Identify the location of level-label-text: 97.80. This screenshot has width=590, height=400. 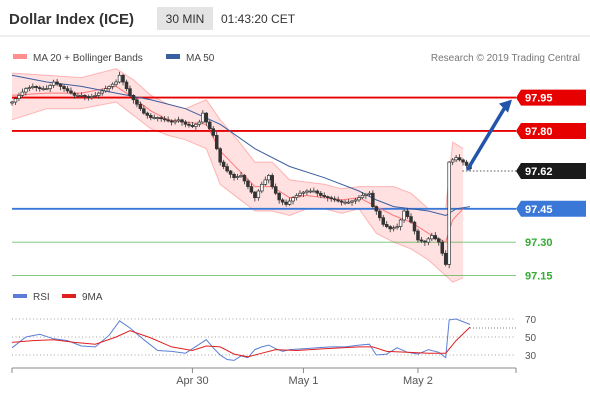
(539, 132).